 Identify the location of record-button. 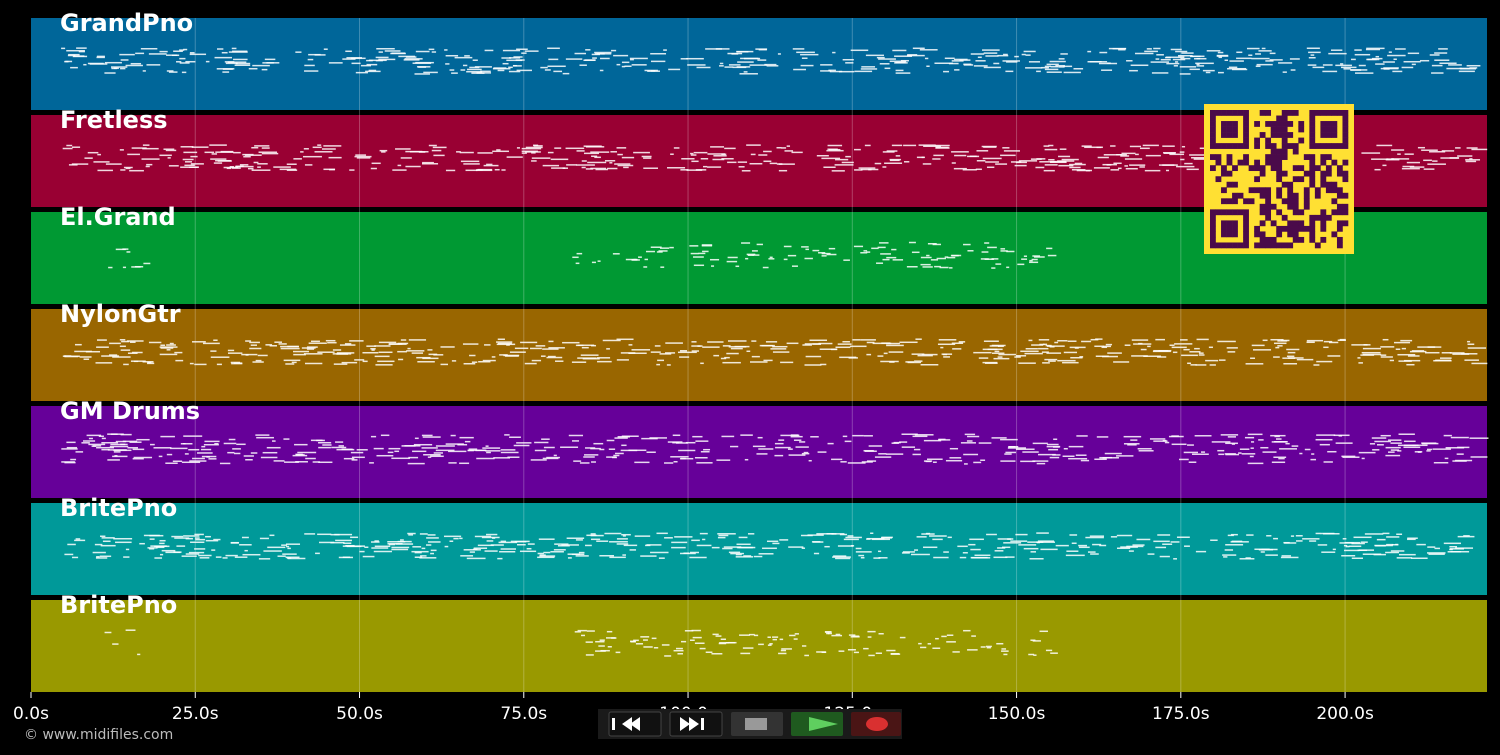
(876, 724).